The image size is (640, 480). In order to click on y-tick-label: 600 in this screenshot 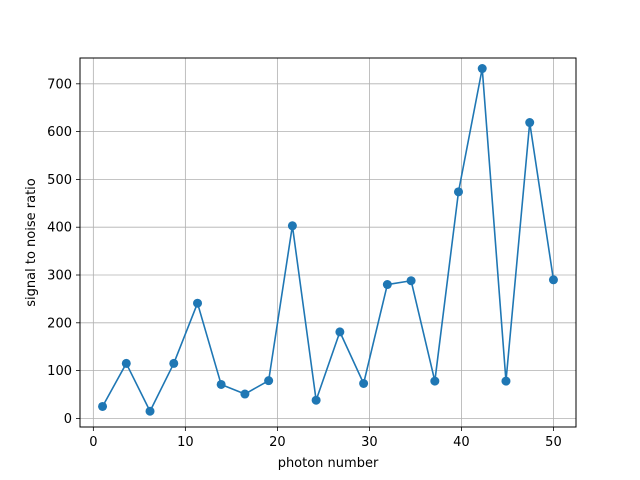, I will do `click(59, 132)`.